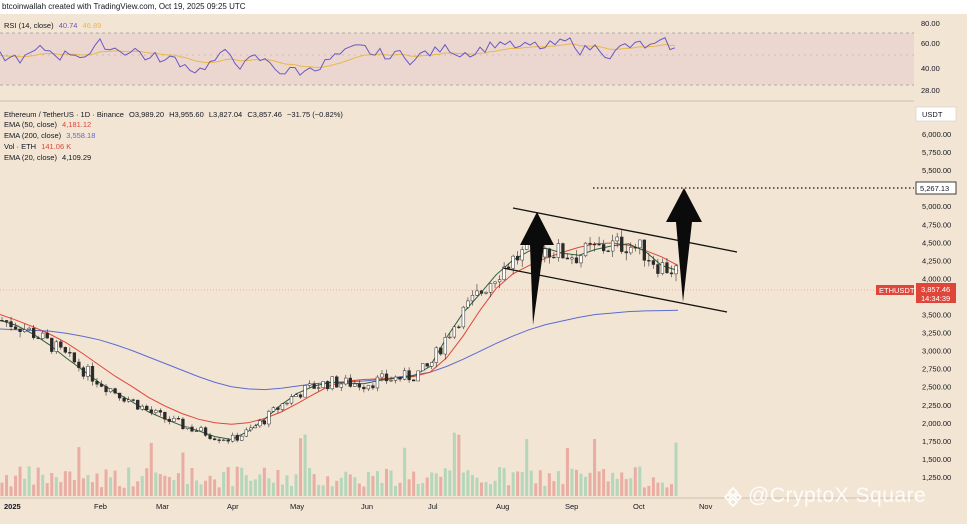 This screenshot has width=967, height=524. I want to click on currency-box, so click(936, 114).